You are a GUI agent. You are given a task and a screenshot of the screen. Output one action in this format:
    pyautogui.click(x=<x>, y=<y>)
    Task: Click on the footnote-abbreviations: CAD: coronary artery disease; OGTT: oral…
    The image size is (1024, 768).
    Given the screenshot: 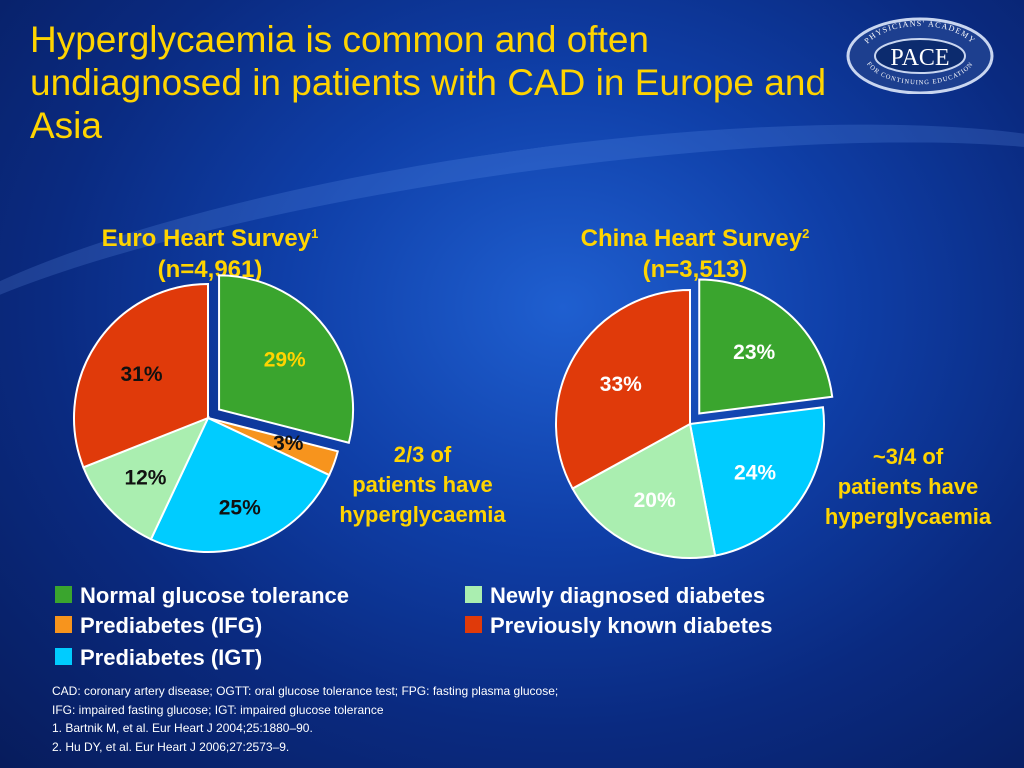 What is the action you would take?
    pyautogui.click(x=305, y=691)
    